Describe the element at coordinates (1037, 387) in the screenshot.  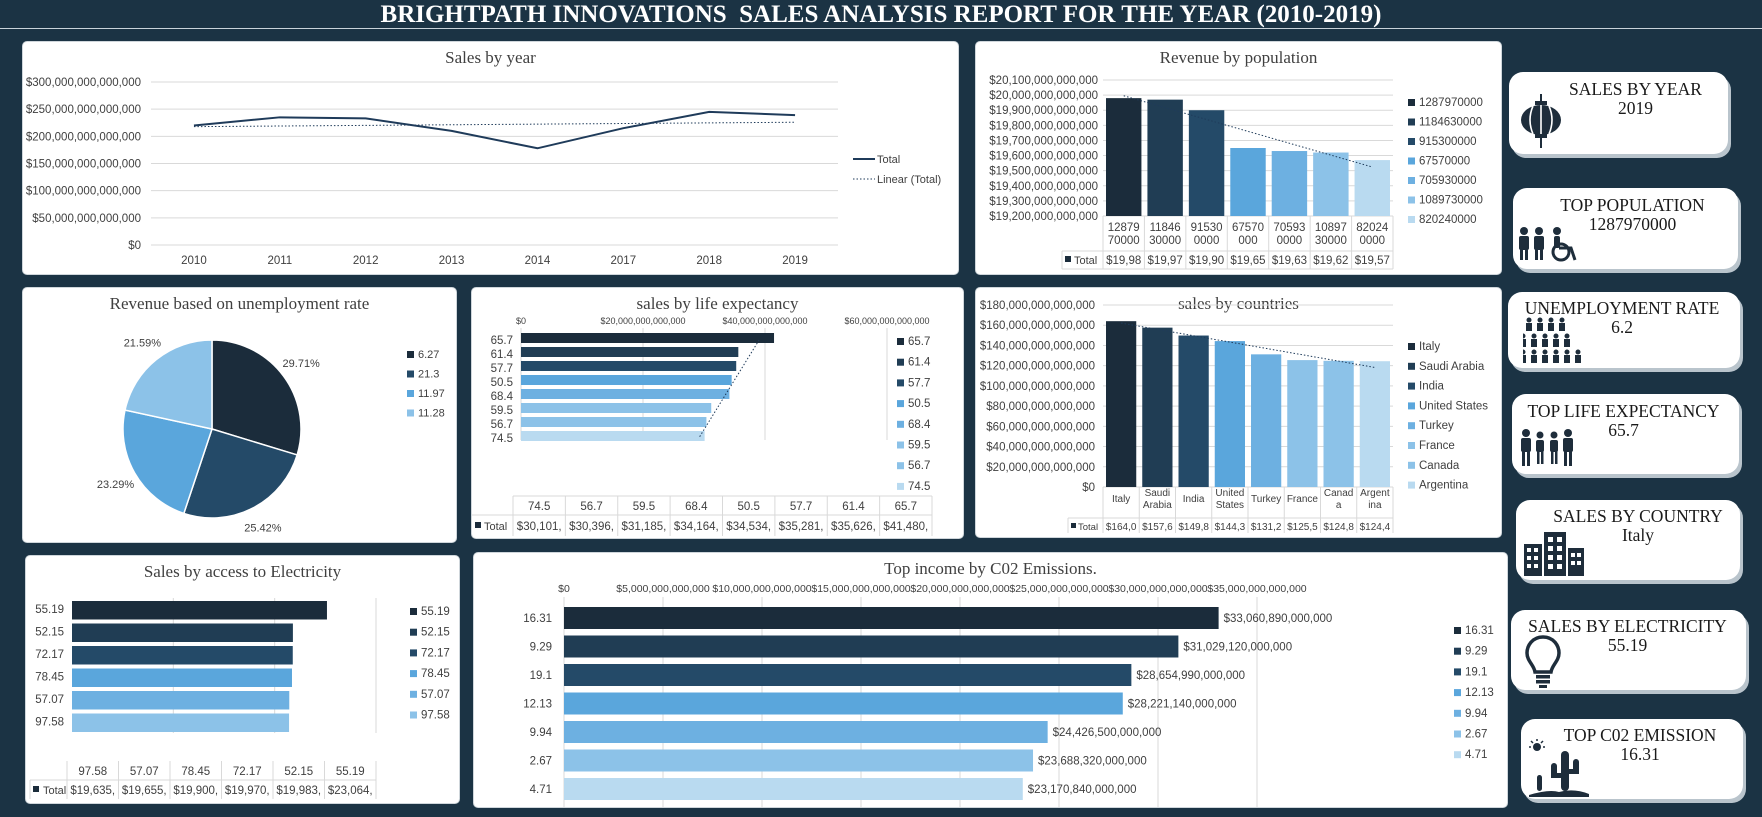
I see `y-tick-label: $100,000,000,000,000` at that location.